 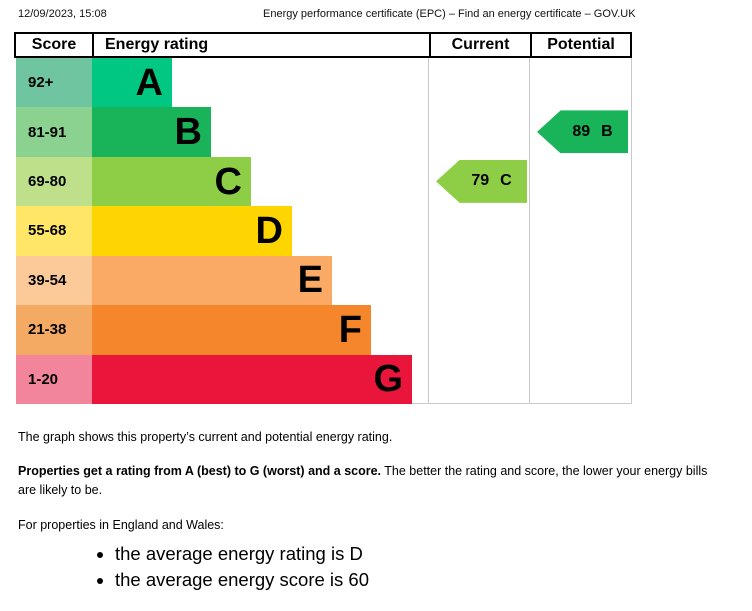 I want to click on rating-bar-f: F, so click(x=231, y=330).